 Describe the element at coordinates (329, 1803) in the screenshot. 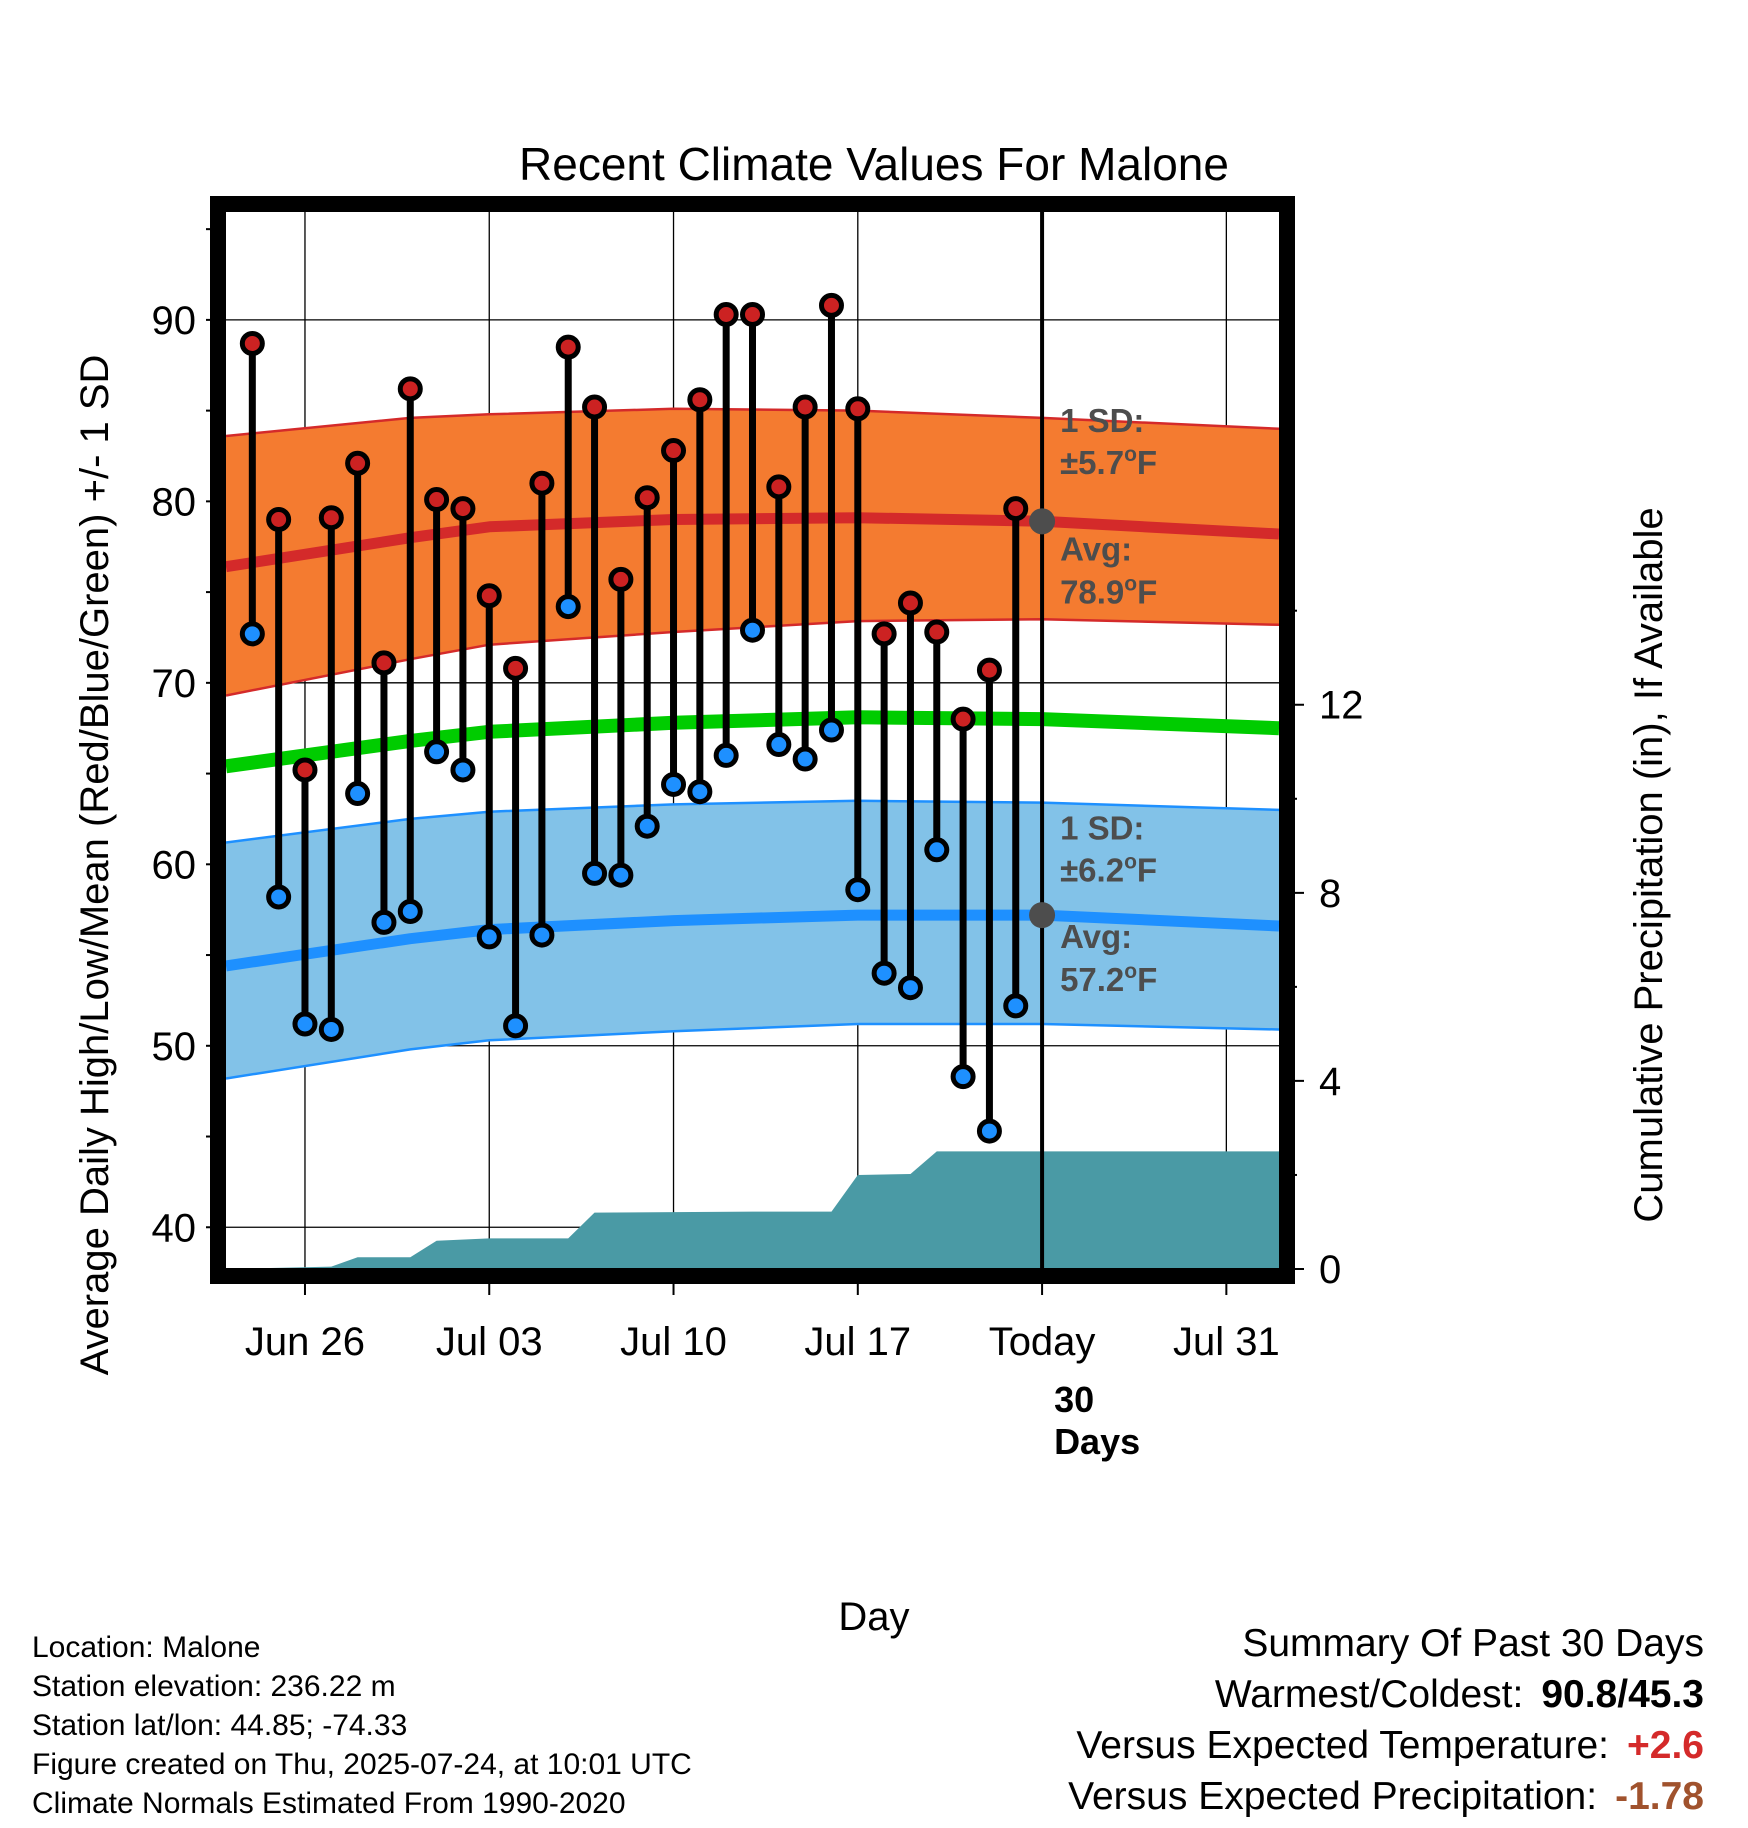

I see `normals-text: Climate Normals Estimated From 1990-2020` at that location.